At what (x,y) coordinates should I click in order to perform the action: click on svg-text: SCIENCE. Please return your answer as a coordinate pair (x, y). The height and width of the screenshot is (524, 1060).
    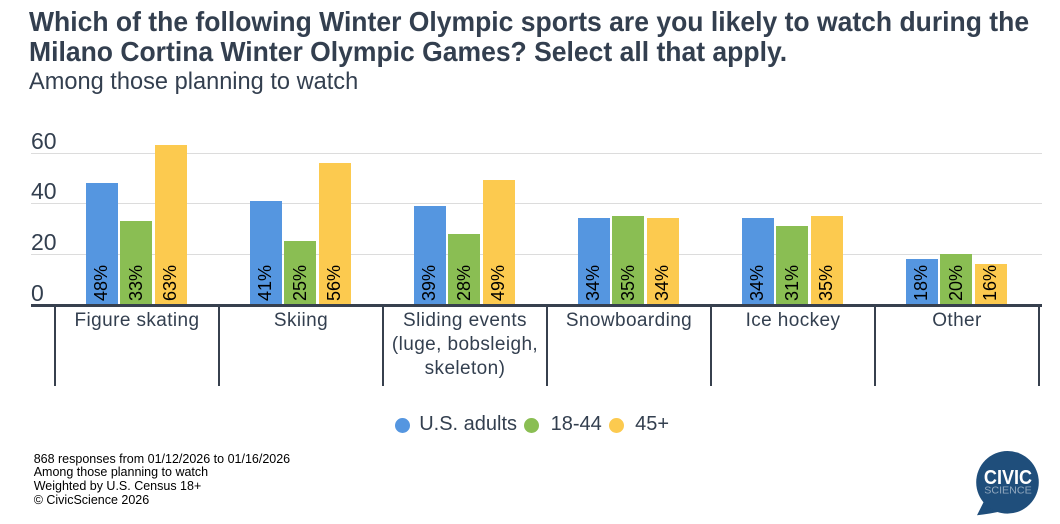
    Looking at the image, I should click on (1008, 491).